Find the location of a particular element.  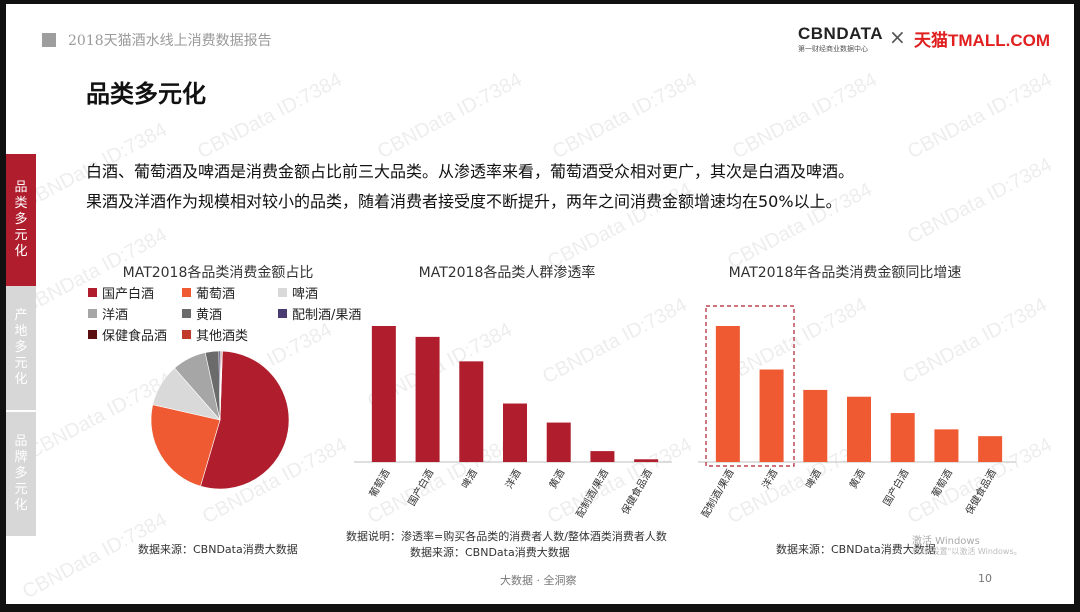

penetration-note: 数据说明：渗透率=购买各品类的消费者人数/整体酒类消费者人数 is located at coordinates (506, 536).